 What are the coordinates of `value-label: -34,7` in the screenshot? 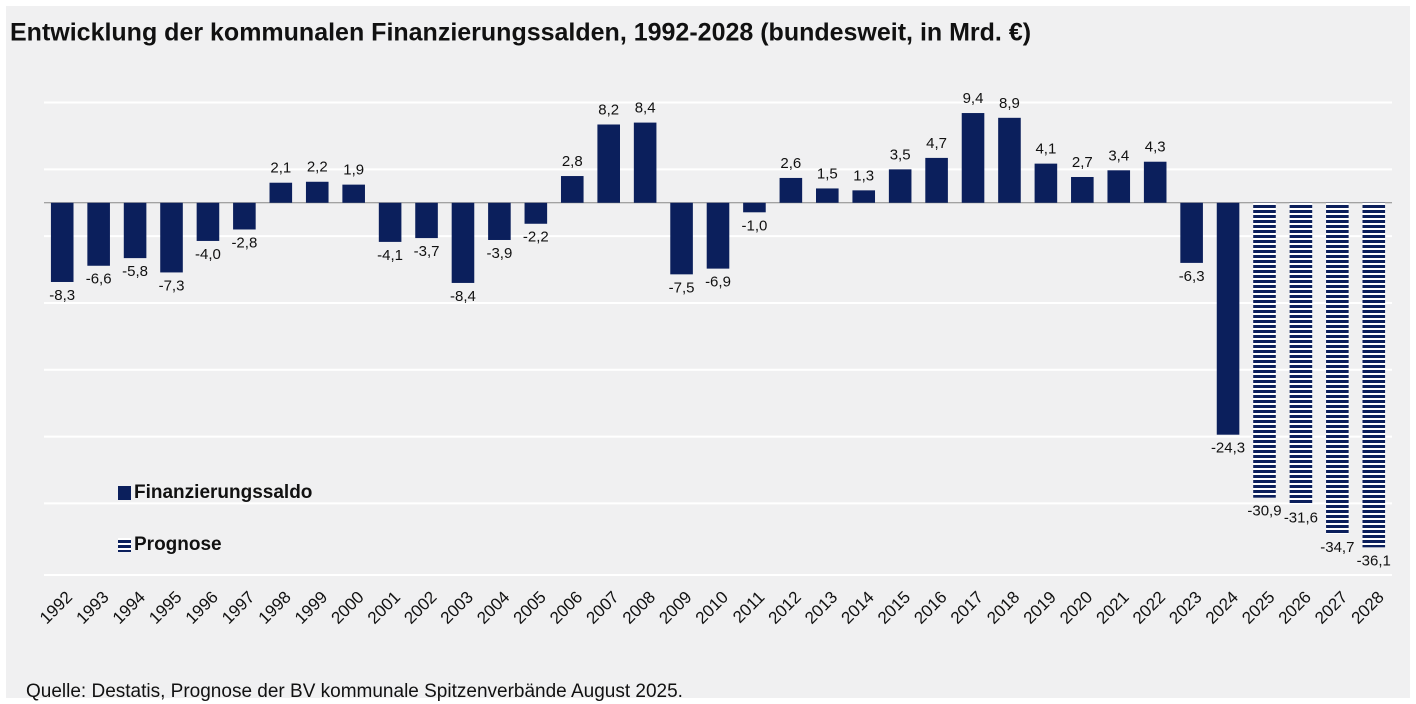 It's located at (1337, 547).